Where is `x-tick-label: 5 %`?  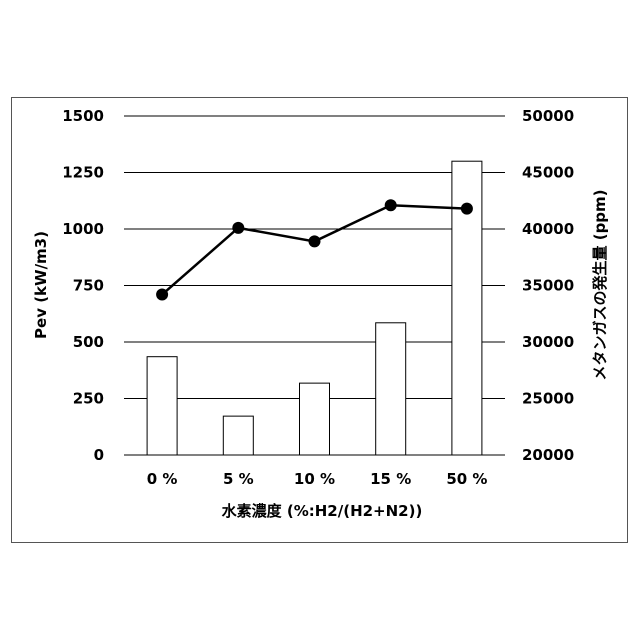 x-tick-label: 5 % is located at coordinates (238, 479).